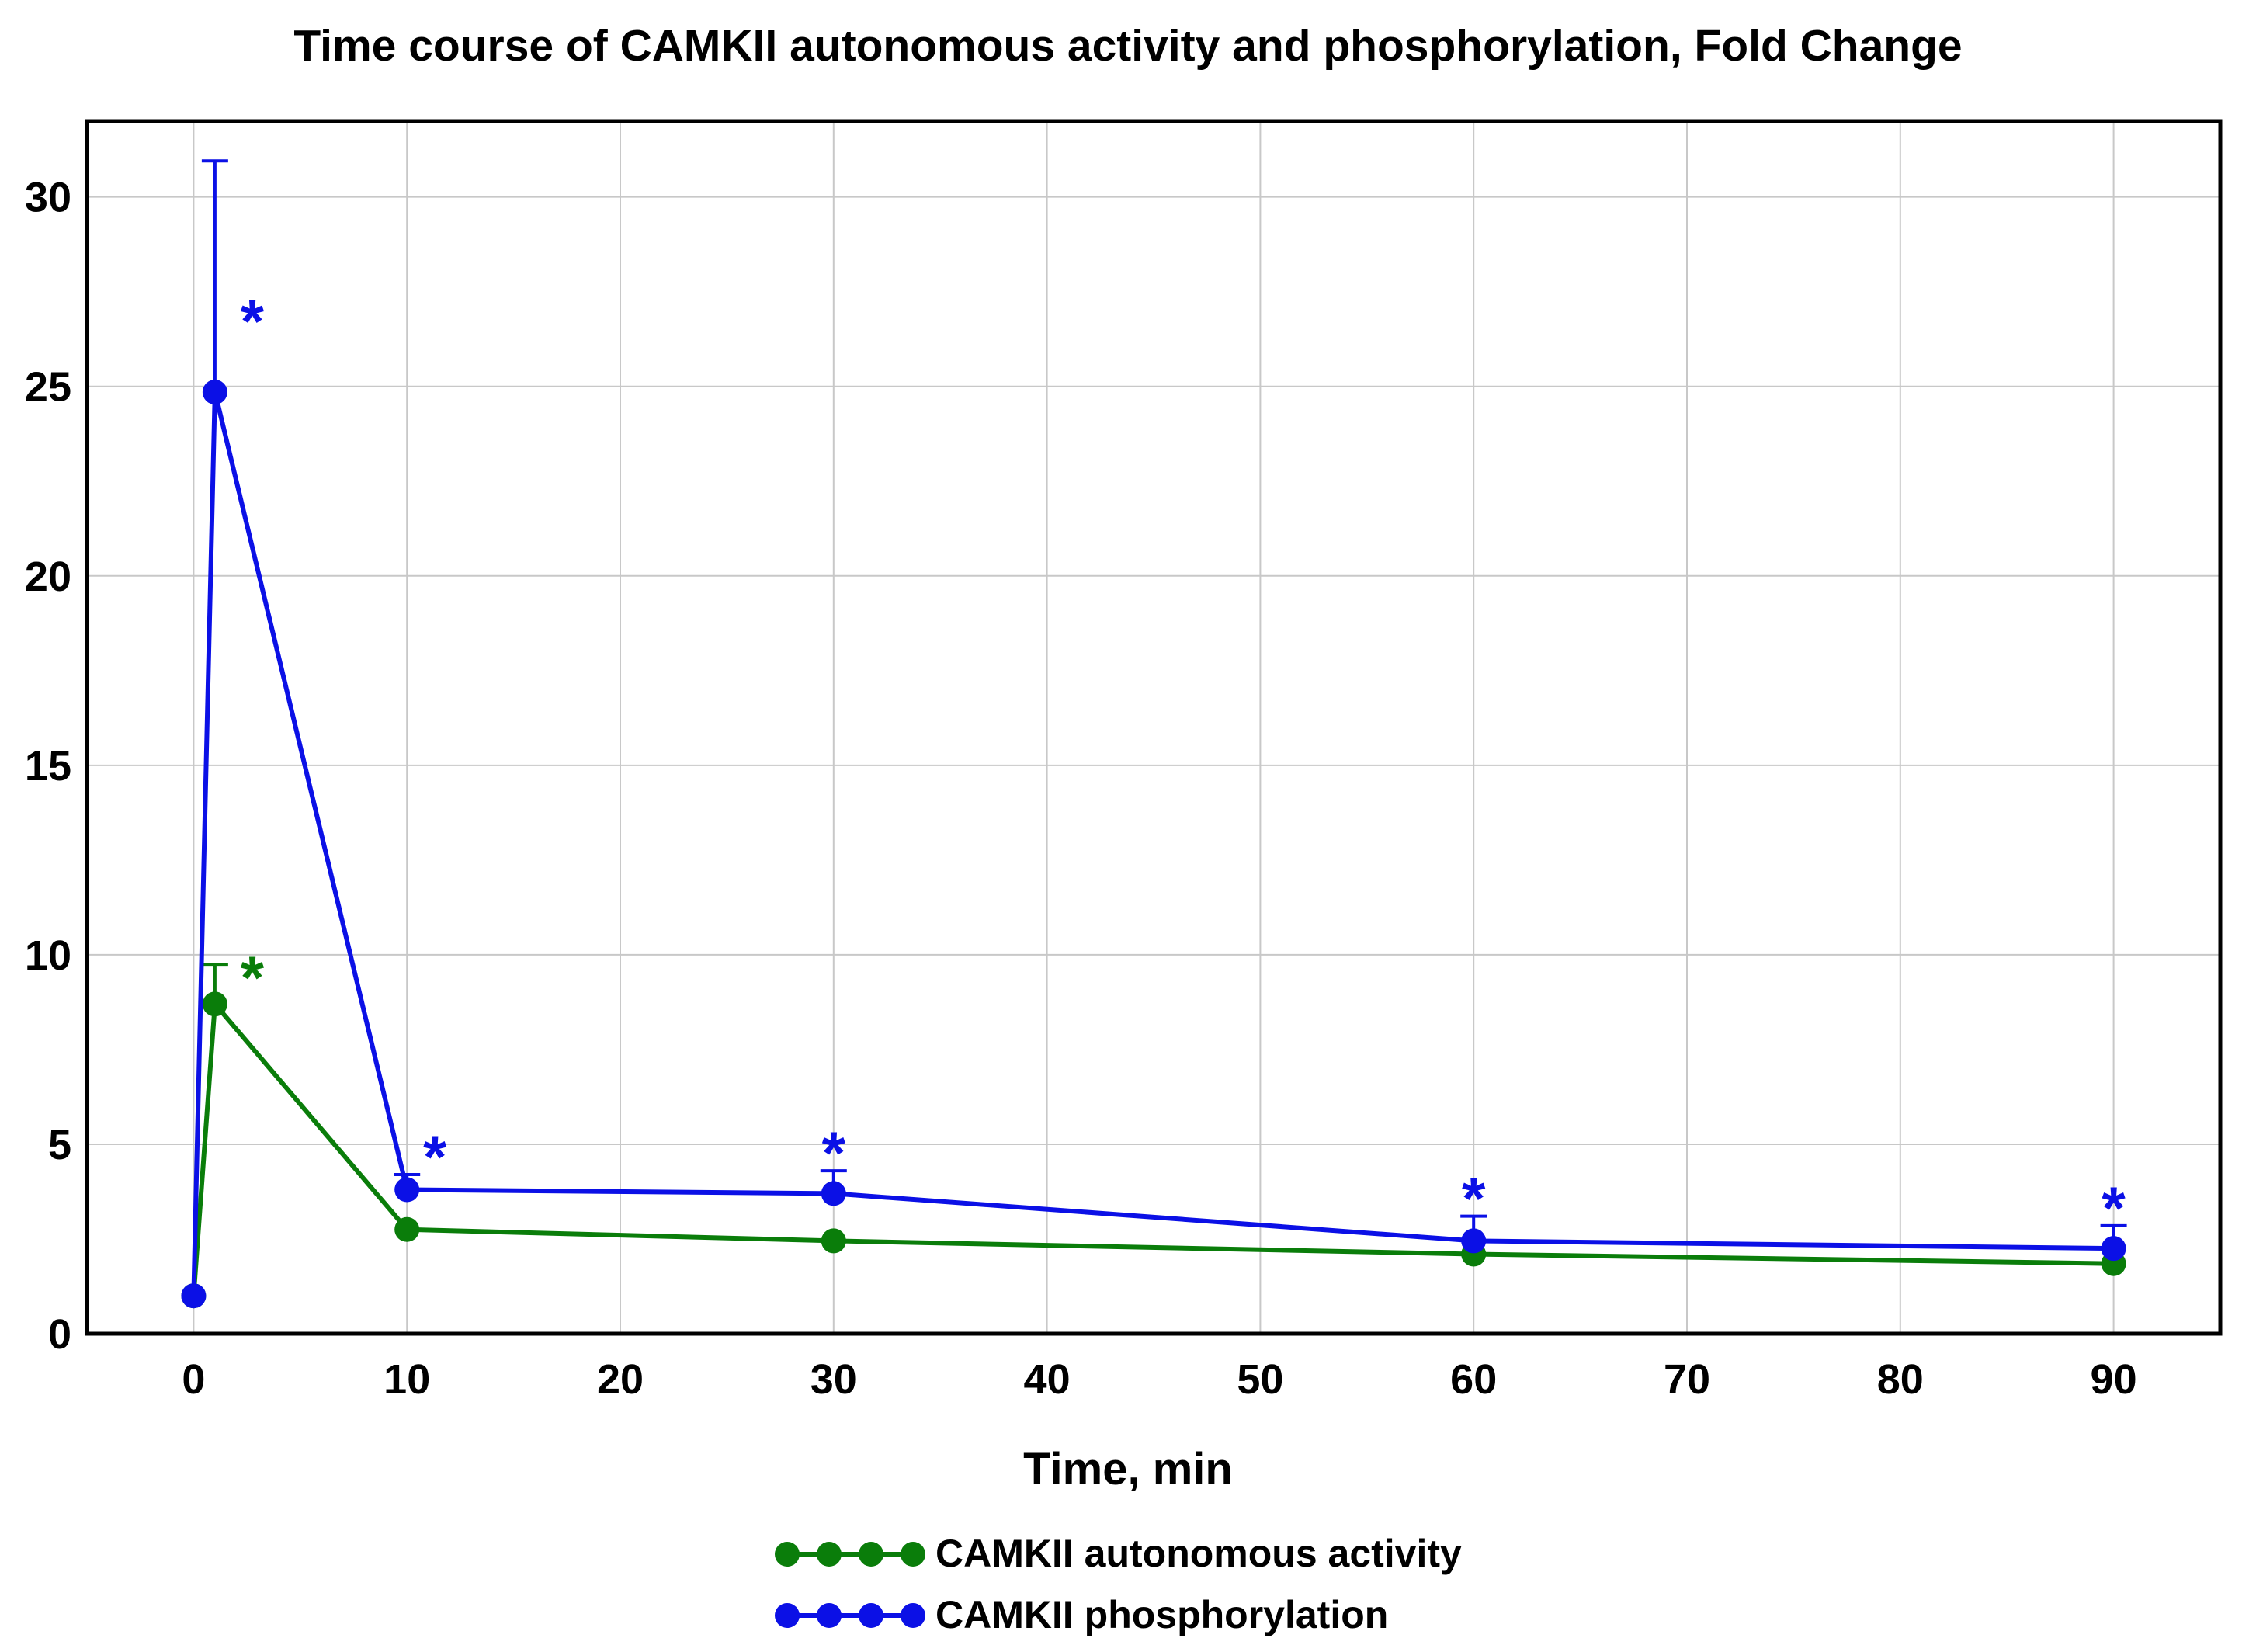 The image size is (2256, 1652). What do you see at coordinates (59, 1145) in the screenshot?
I see `y-tick-label: 5` at bounding box center [59, 1145].